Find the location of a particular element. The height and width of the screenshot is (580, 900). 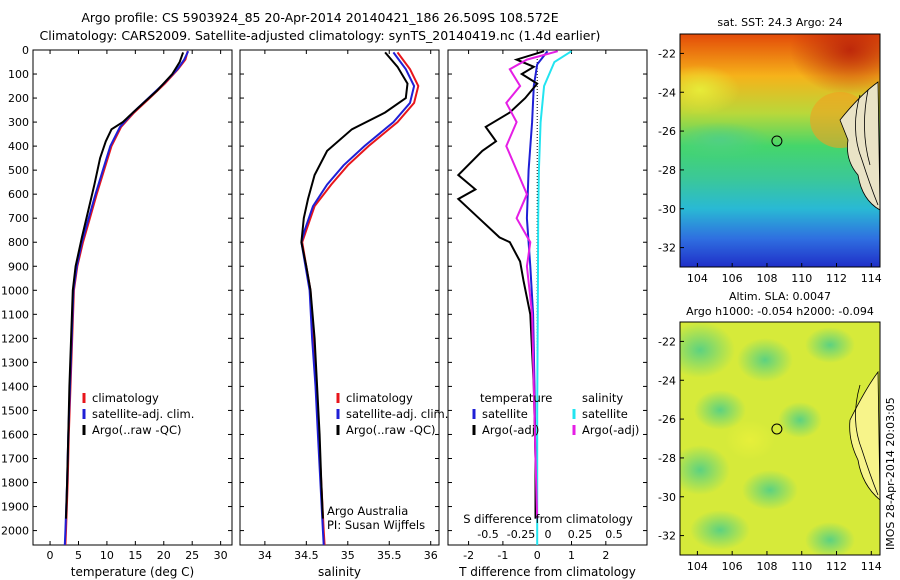

y-tick-label: 900 is located at coordinates (18, 266).